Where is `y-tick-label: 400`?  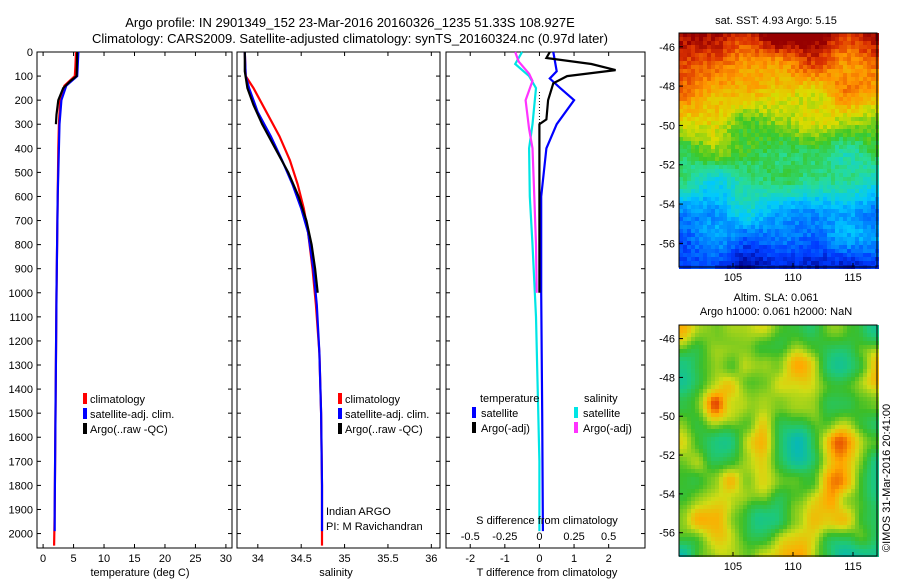 y-tick-label: 400 is located at coordinates (24, 149).